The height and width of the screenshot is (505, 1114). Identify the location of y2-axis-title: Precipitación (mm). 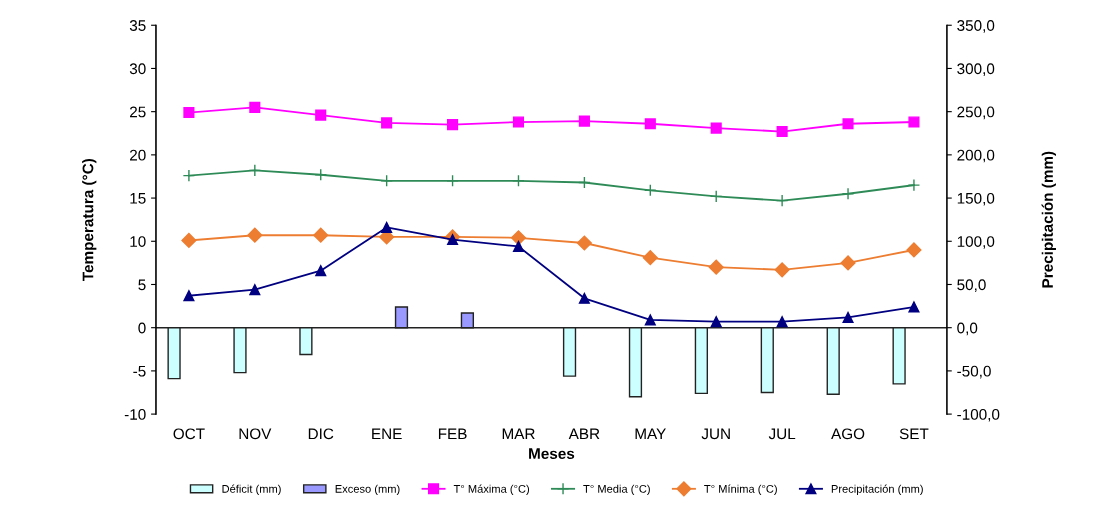
(1048, 219).